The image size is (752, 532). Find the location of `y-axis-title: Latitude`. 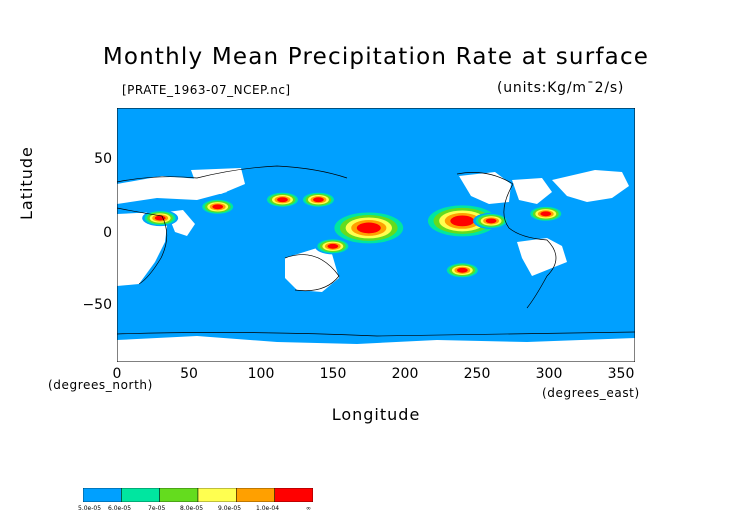

y-axis-title: Latitude is located at coordinates (26, 183).